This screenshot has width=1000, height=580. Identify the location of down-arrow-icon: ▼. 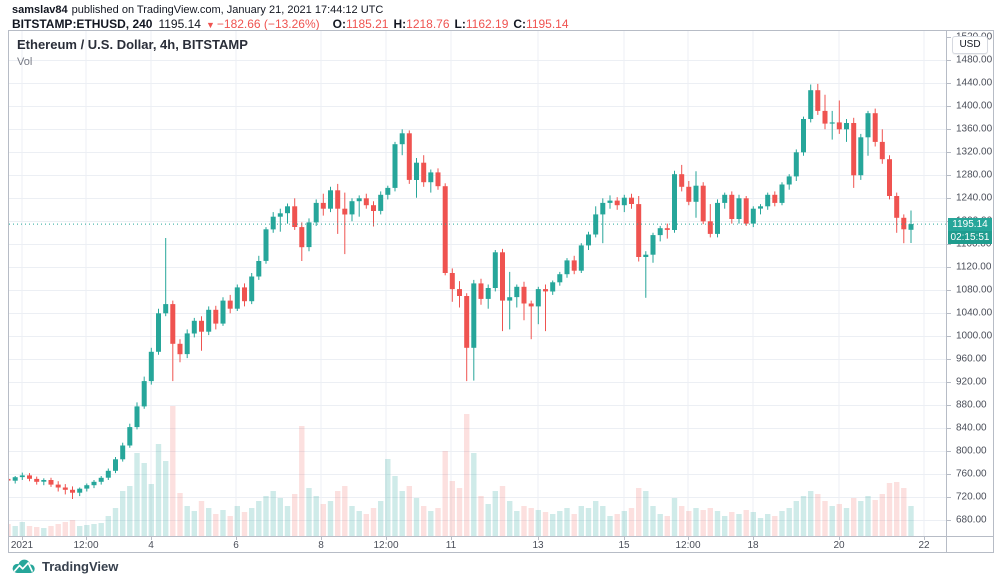
(210, 25).